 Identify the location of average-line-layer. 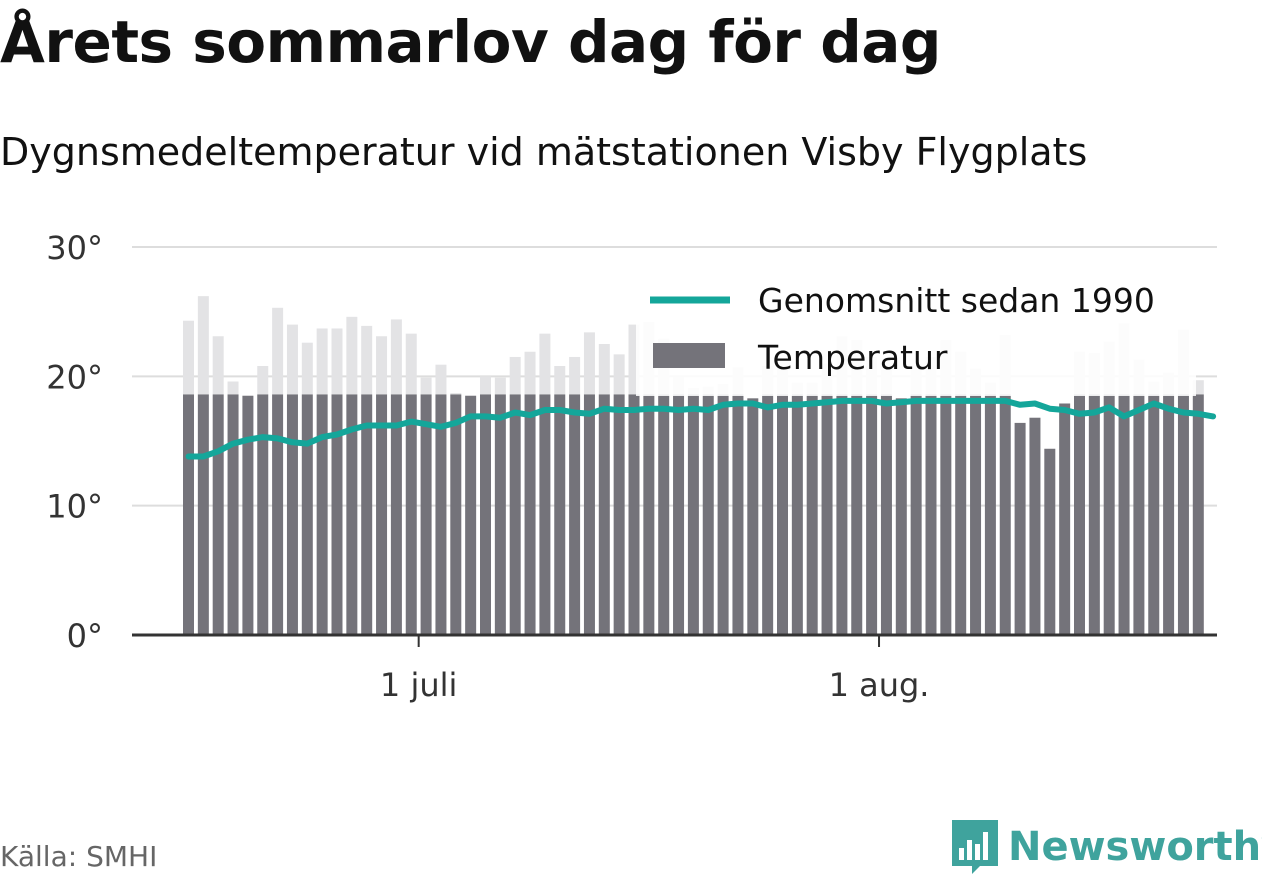
(701, 428).